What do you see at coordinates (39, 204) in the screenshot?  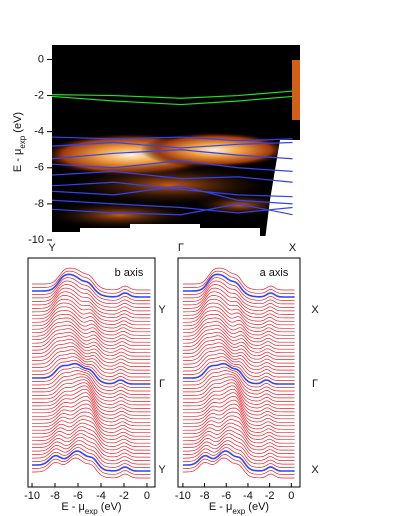 I see `y-tick-label: -8` at bounding box center [39, 204].